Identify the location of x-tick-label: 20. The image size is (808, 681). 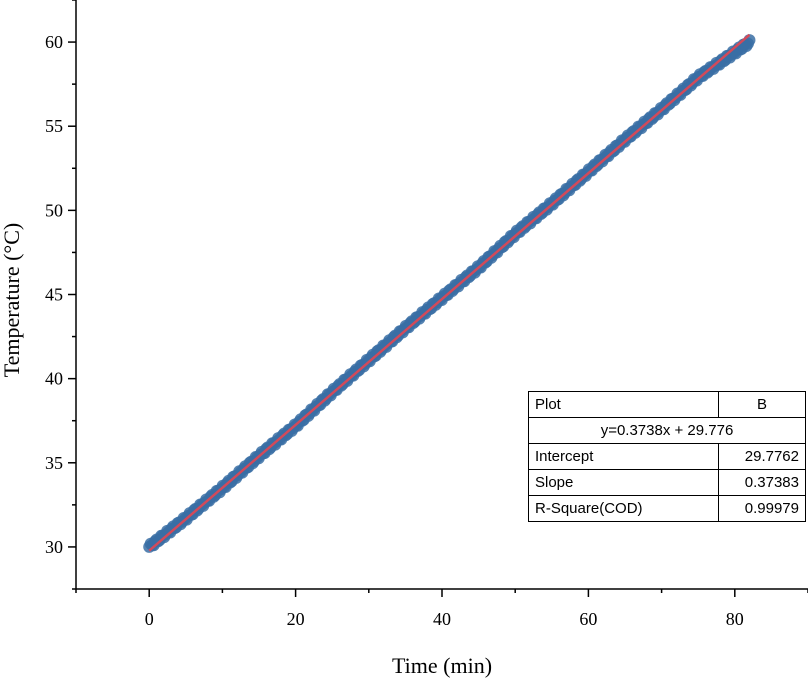
(296, 619).